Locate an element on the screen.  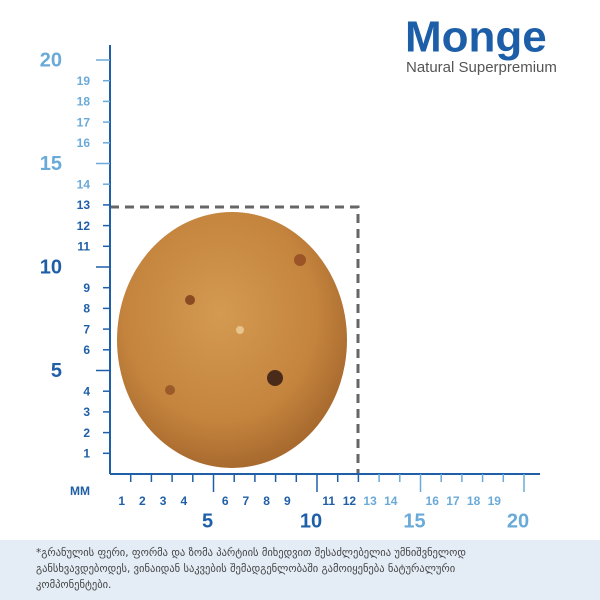
y-tick-label: 12 is located at coordinates (84, 226).